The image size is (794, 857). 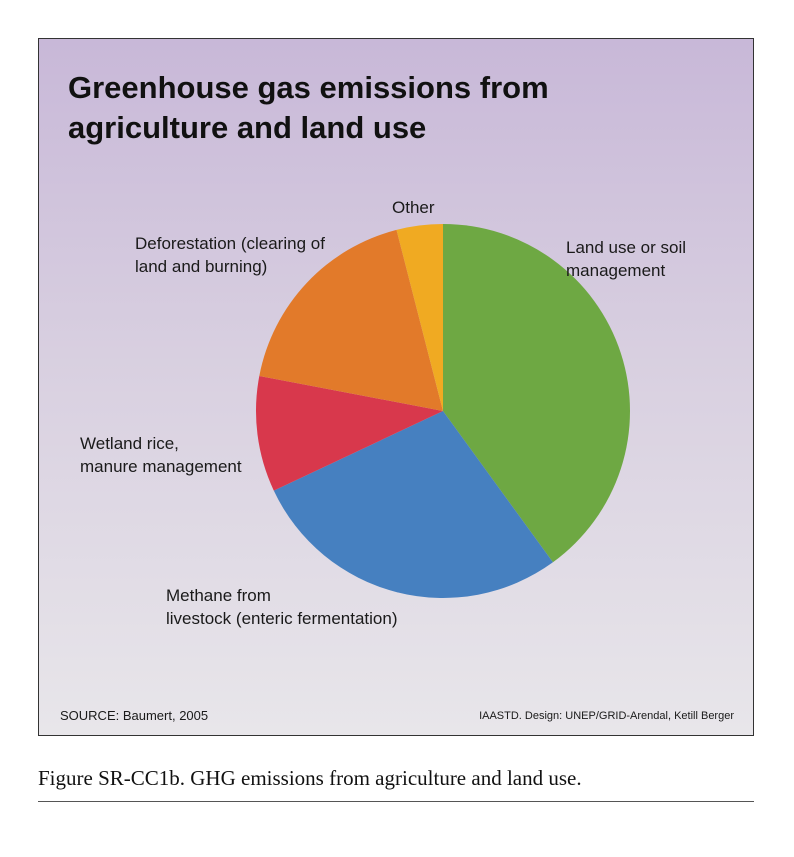 I want to click on slice-label-land-use: Land use or soil management, so click(x=626, y=259).